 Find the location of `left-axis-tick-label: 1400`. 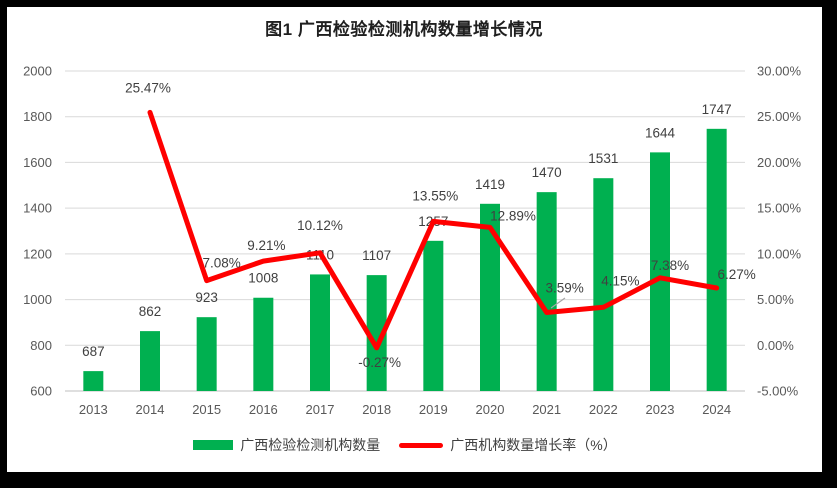

left-axis-tick-label: 1400 is located at coordinates (37, 208).